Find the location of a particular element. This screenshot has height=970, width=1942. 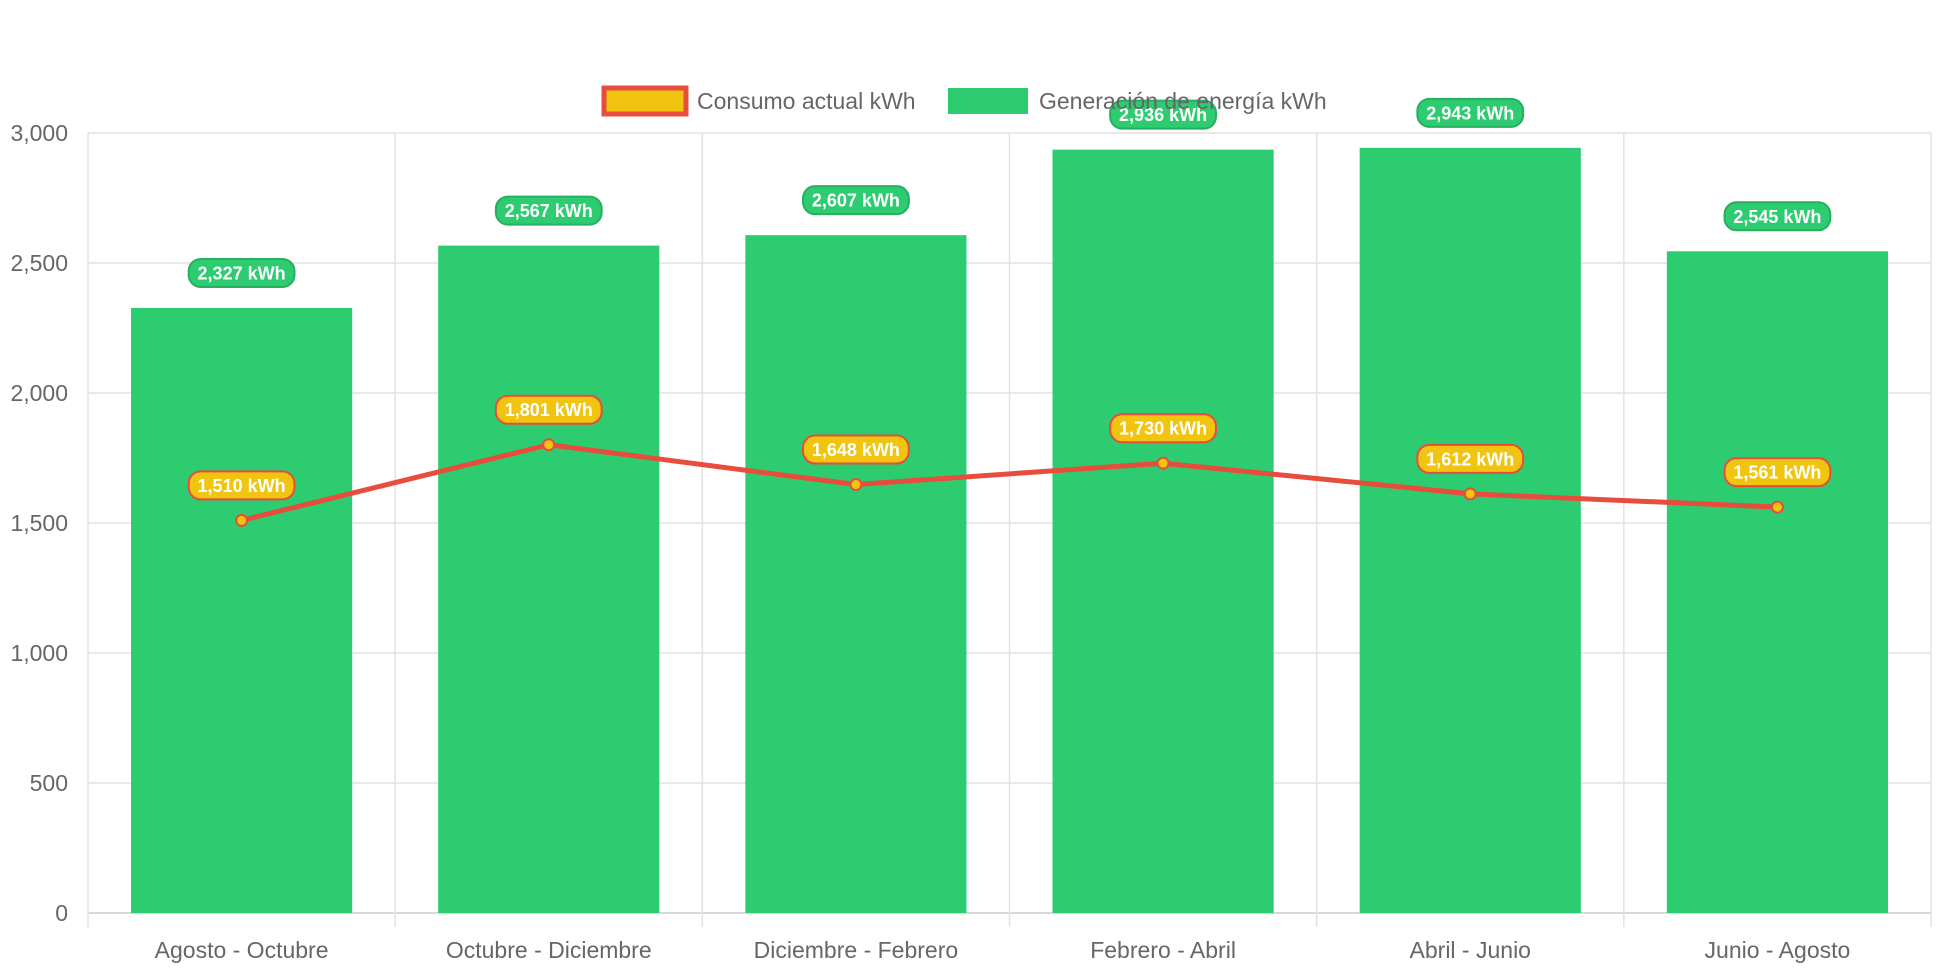

line-value-label: 1,510 kWh is located at coordinates (242, 486).